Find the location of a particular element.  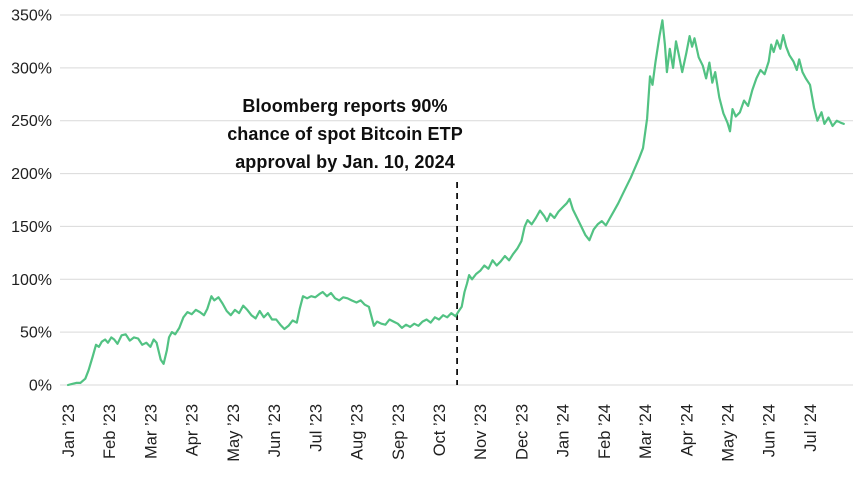

annotation-line-2: chance of spot Bitcoin ETP is located at coordinates (345, 134).